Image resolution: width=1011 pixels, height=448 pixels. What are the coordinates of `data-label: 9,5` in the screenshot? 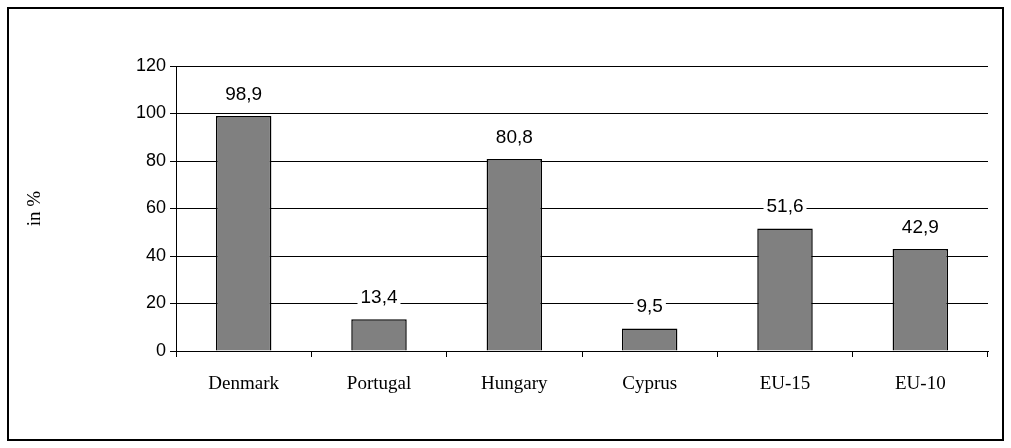 It's located at (649, 306).